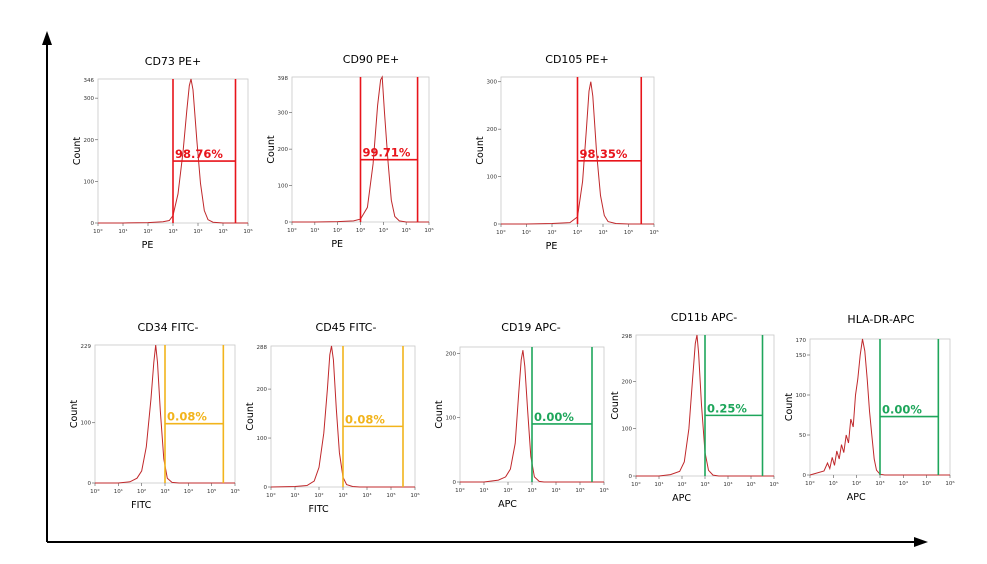 This screenshot has width=987, height=564. Describe the element at coordinates (704, 317) in the screenshot. I see `panel-title: CD11b APC-` at that location.